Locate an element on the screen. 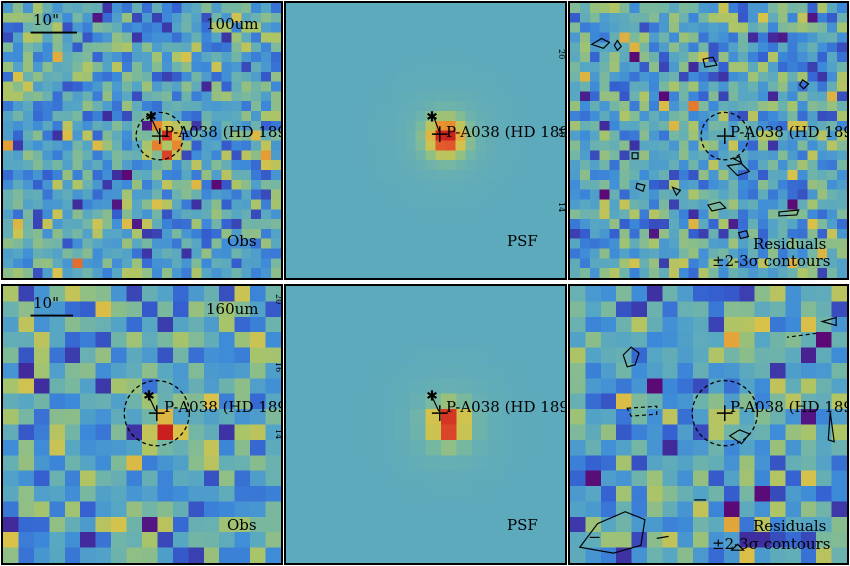  overlay-160um-residuals is located at coordinates (707, 435).